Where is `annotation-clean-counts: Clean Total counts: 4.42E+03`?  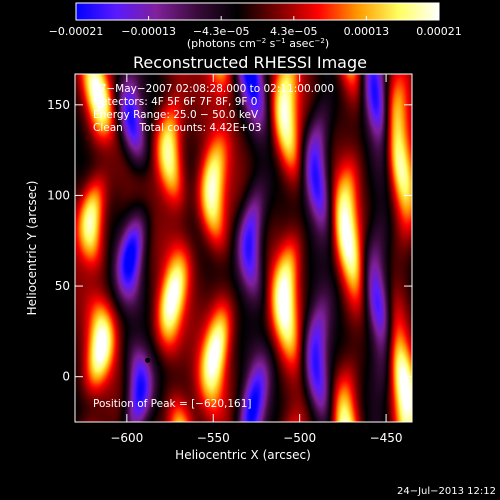
annotation-clean-counts: Clean Total counts: 4.42E+03 is located at coordinates (177, 128).